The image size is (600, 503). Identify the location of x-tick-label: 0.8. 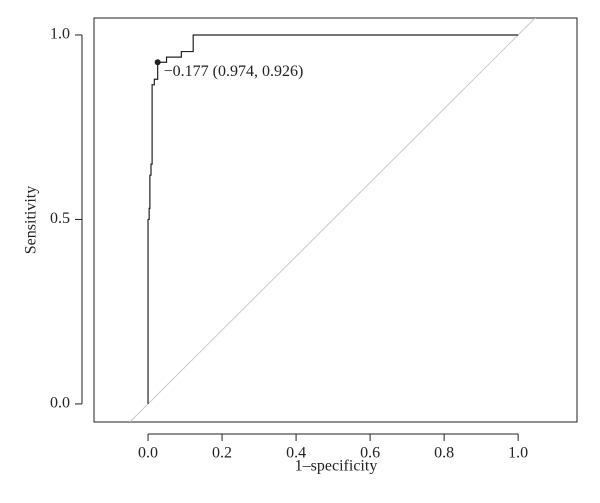
(444, 453).